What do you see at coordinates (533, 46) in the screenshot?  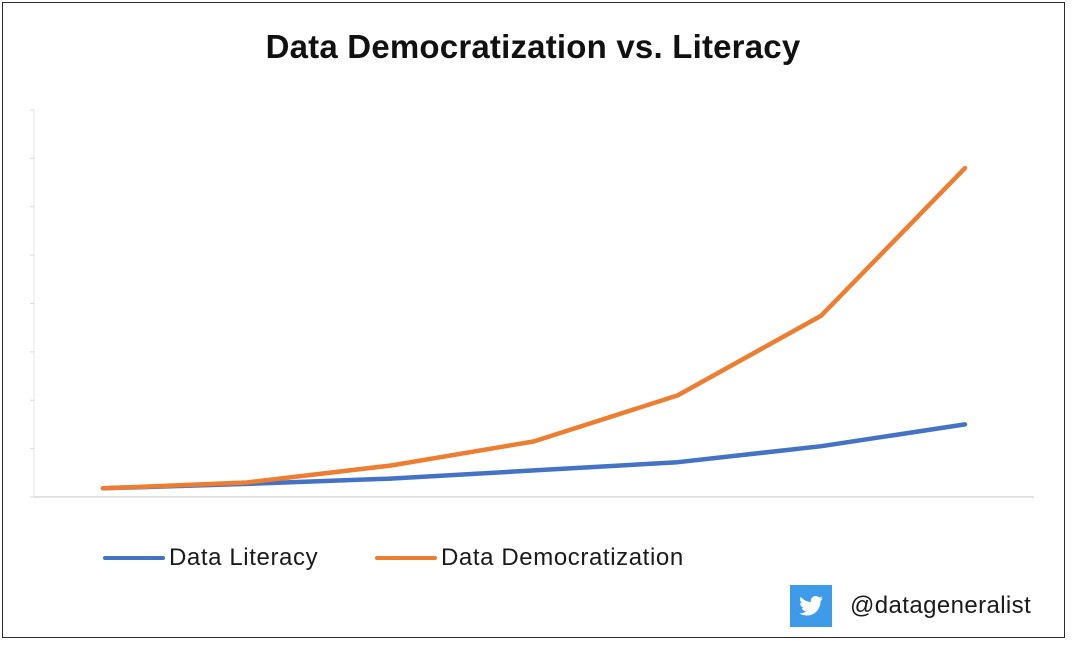 I see `chart-title: Data Democratization vs. Literacy` at bounding box center [533, 46].